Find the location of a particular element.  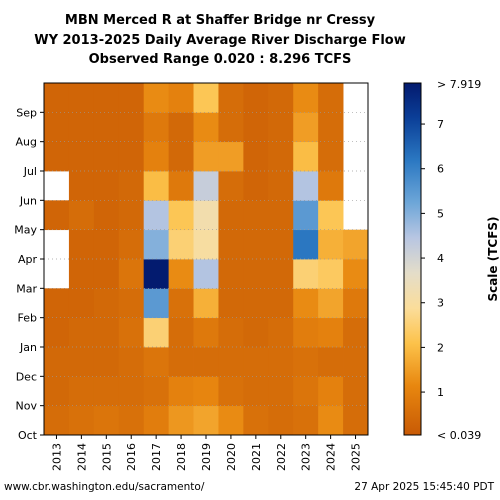

x-tick-label-2013: 2013 is located at coordinates (56, 457).